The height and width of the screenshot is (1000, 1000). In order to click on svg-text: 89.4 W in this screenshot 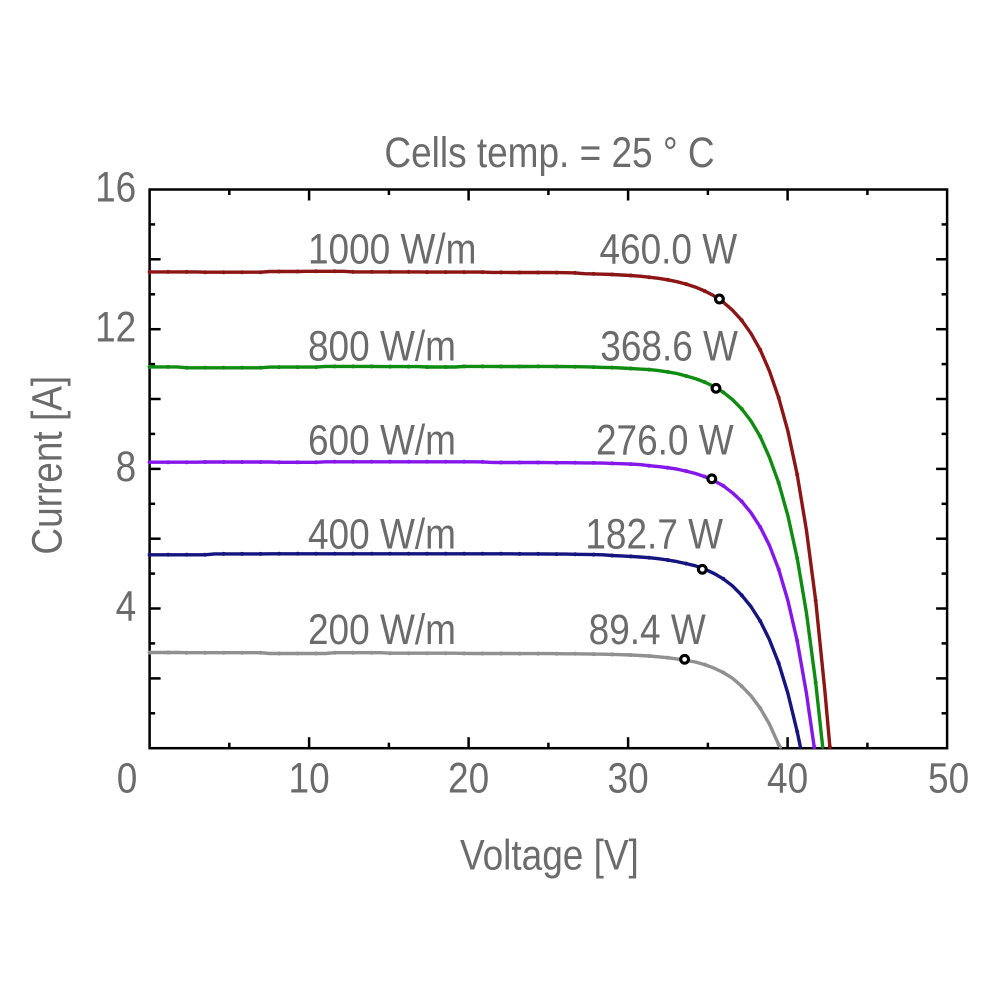, I will do `click(647, 629)`.